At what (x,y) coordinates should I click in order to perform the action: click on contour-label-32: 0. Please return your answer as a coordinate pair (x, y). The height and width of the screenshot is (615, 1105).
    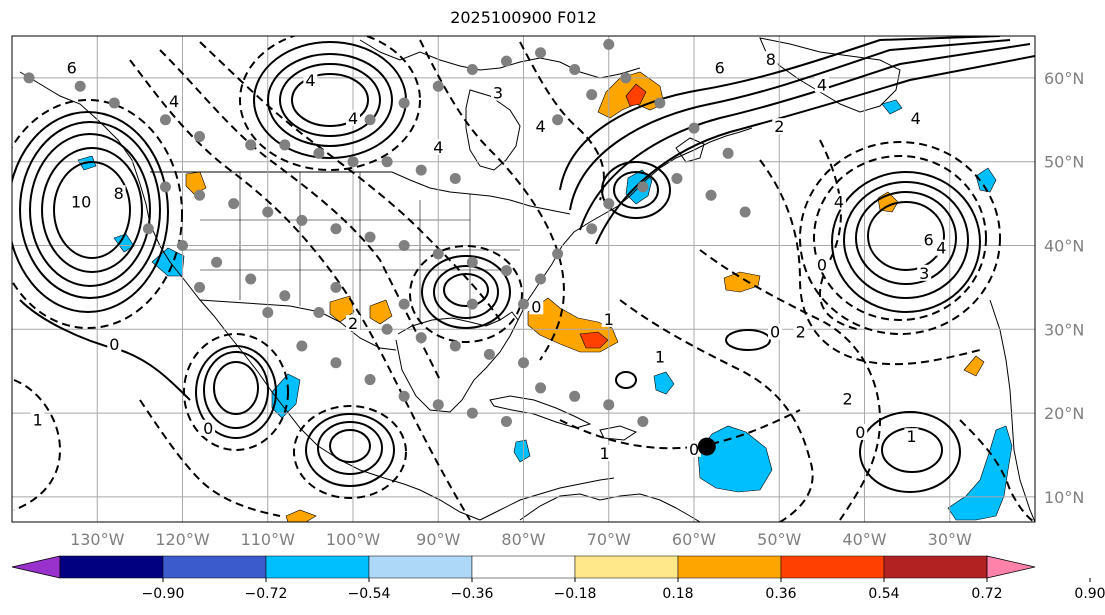
    Looking at the image, I should click on (208, 428).